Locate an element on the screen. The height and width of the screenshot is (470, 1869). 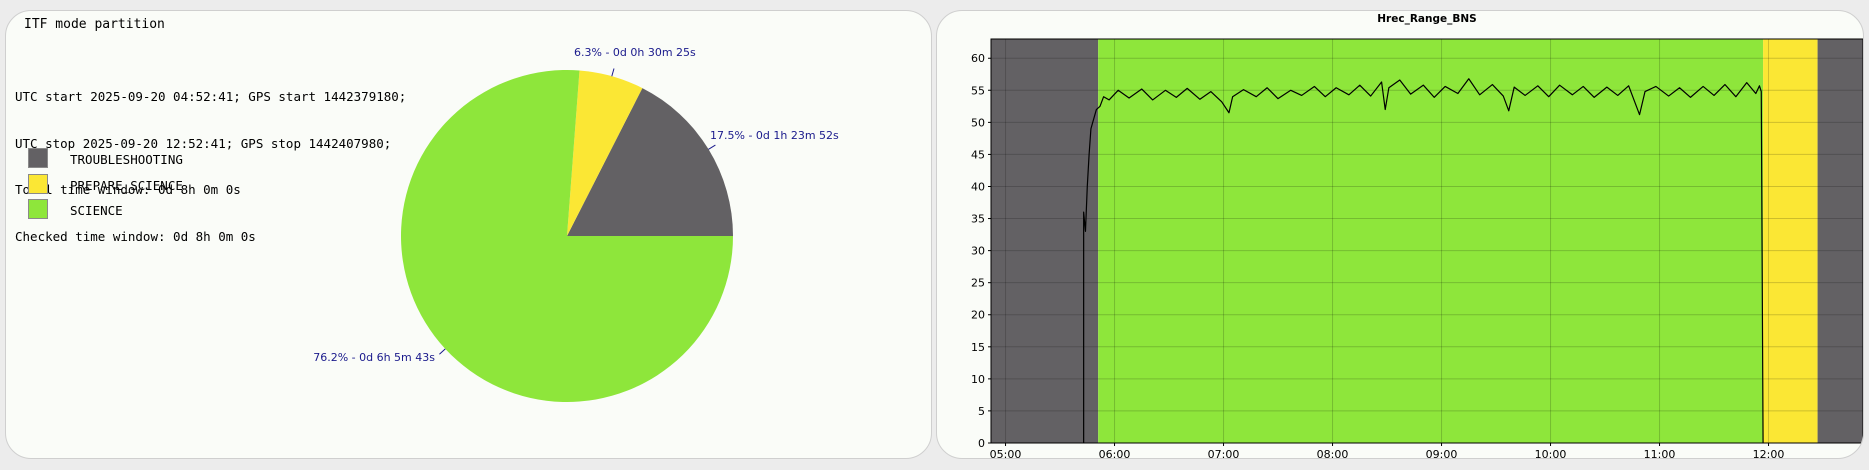
y-tick-label: 55 is located at coordinates (978, 90).